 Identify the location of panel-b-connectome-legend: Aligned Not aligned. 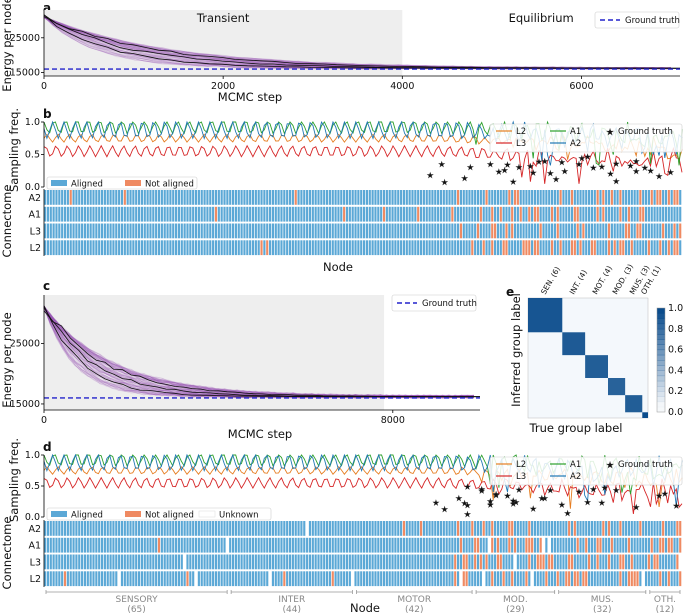
(122, 183).